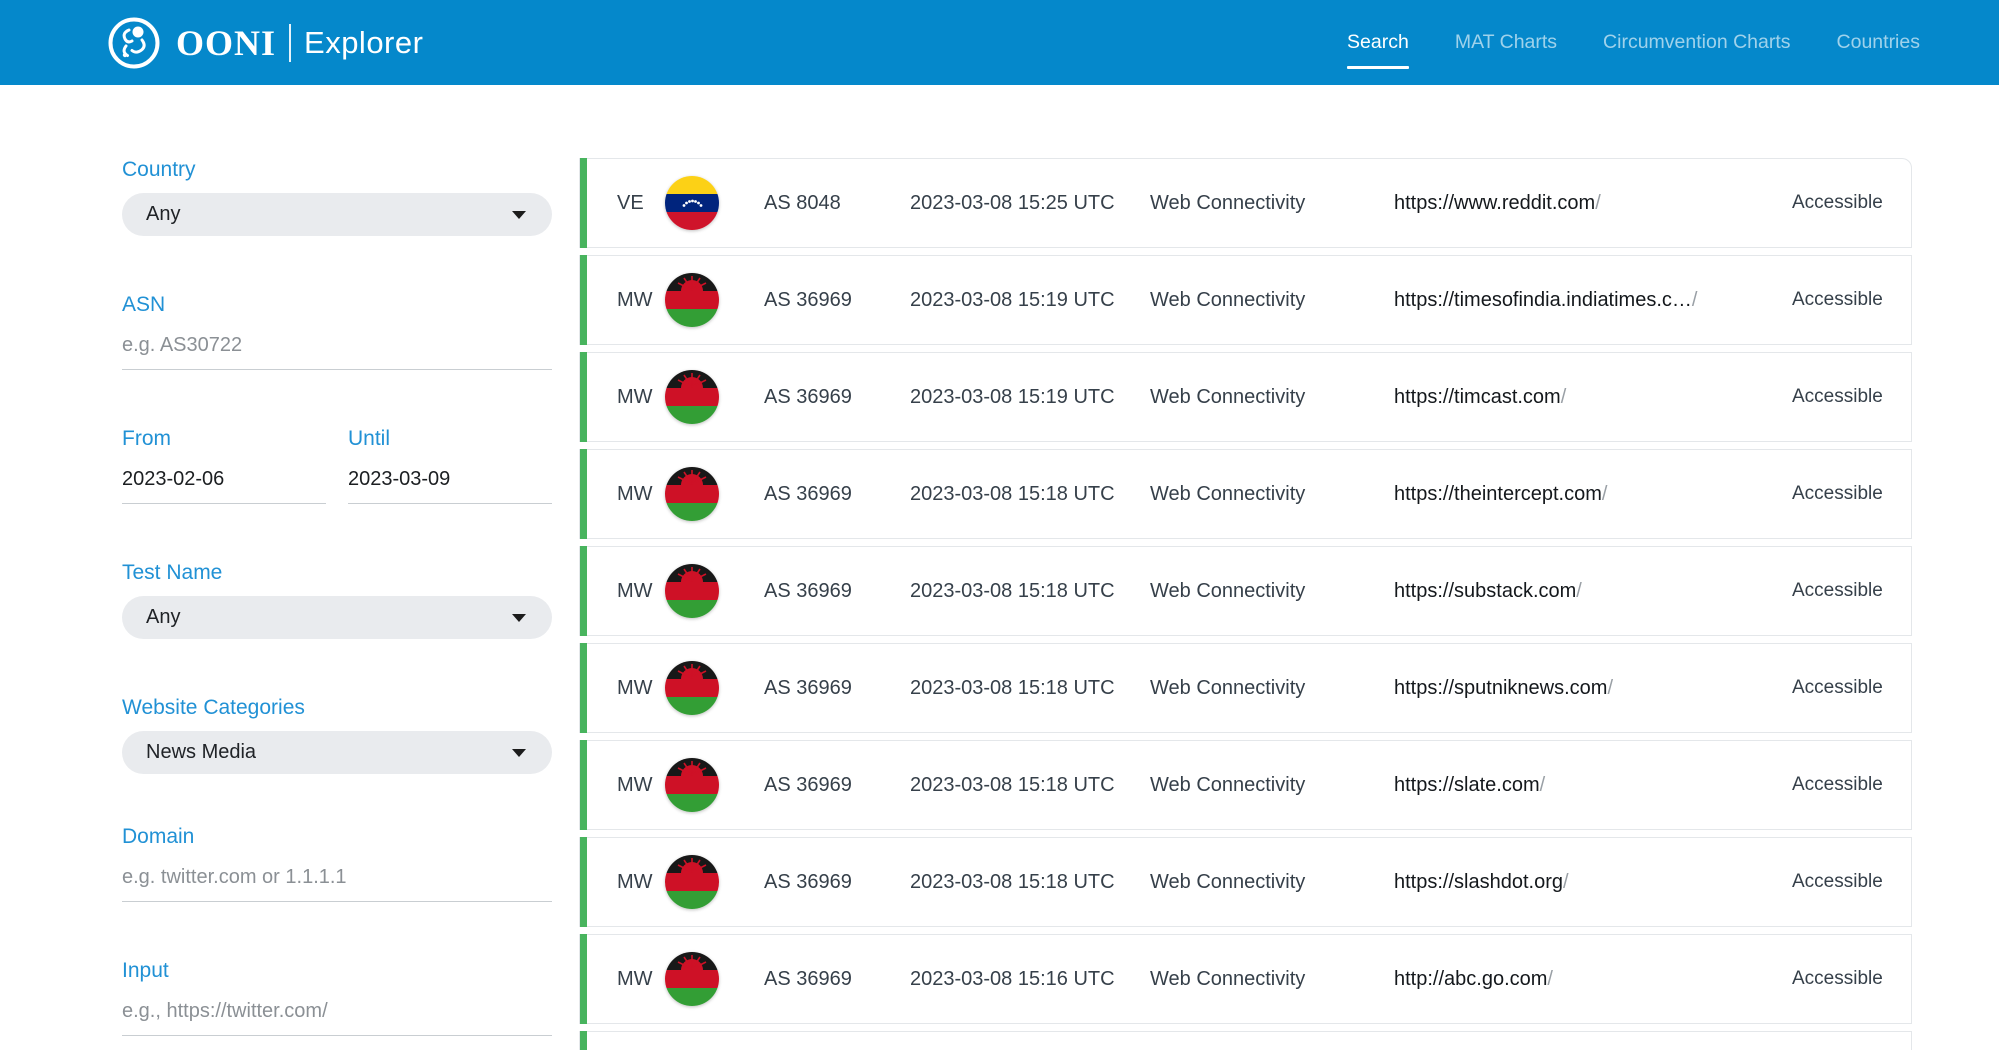 The image size is (1999, 1050). What do you see at coordinates (450, 481) in the screenshot?
I see `until-date-input` at bounding box center [450, 481].